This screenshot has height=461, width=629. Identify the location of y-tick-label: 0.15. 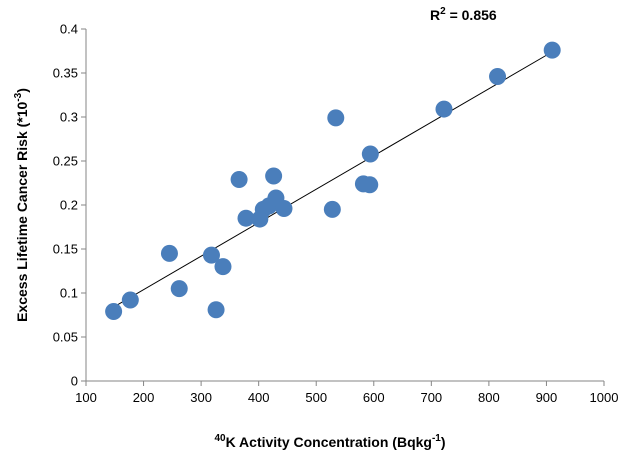
(65, 249).